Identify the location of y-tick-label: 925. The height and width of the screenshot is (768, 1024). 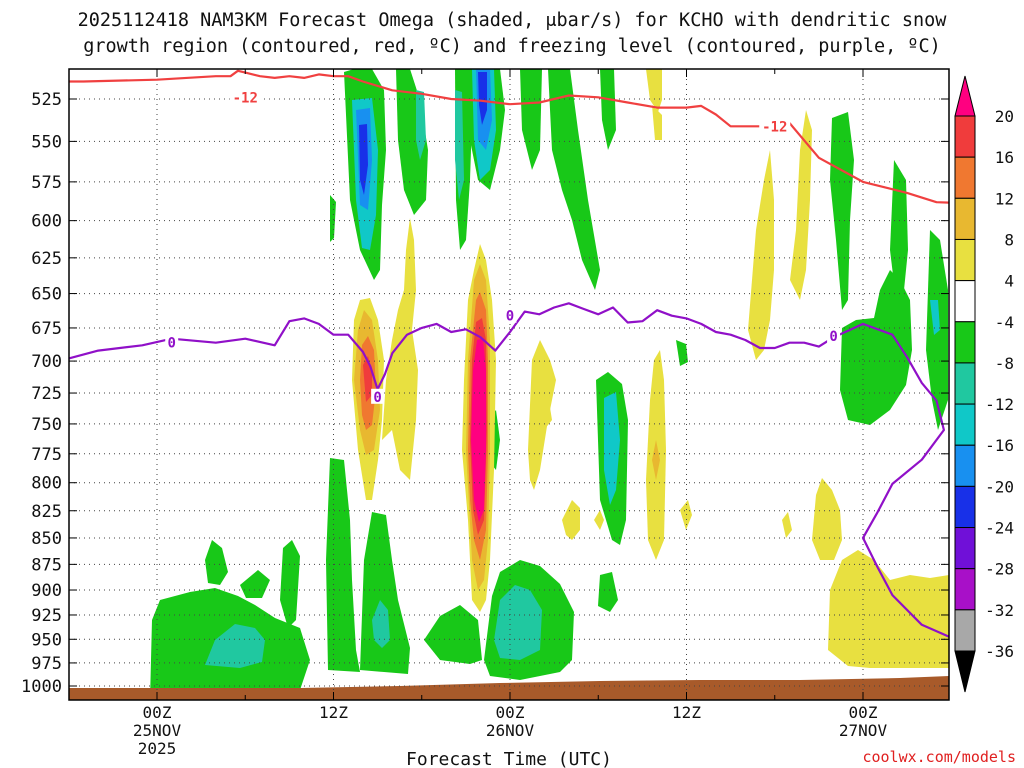
(46, 616).